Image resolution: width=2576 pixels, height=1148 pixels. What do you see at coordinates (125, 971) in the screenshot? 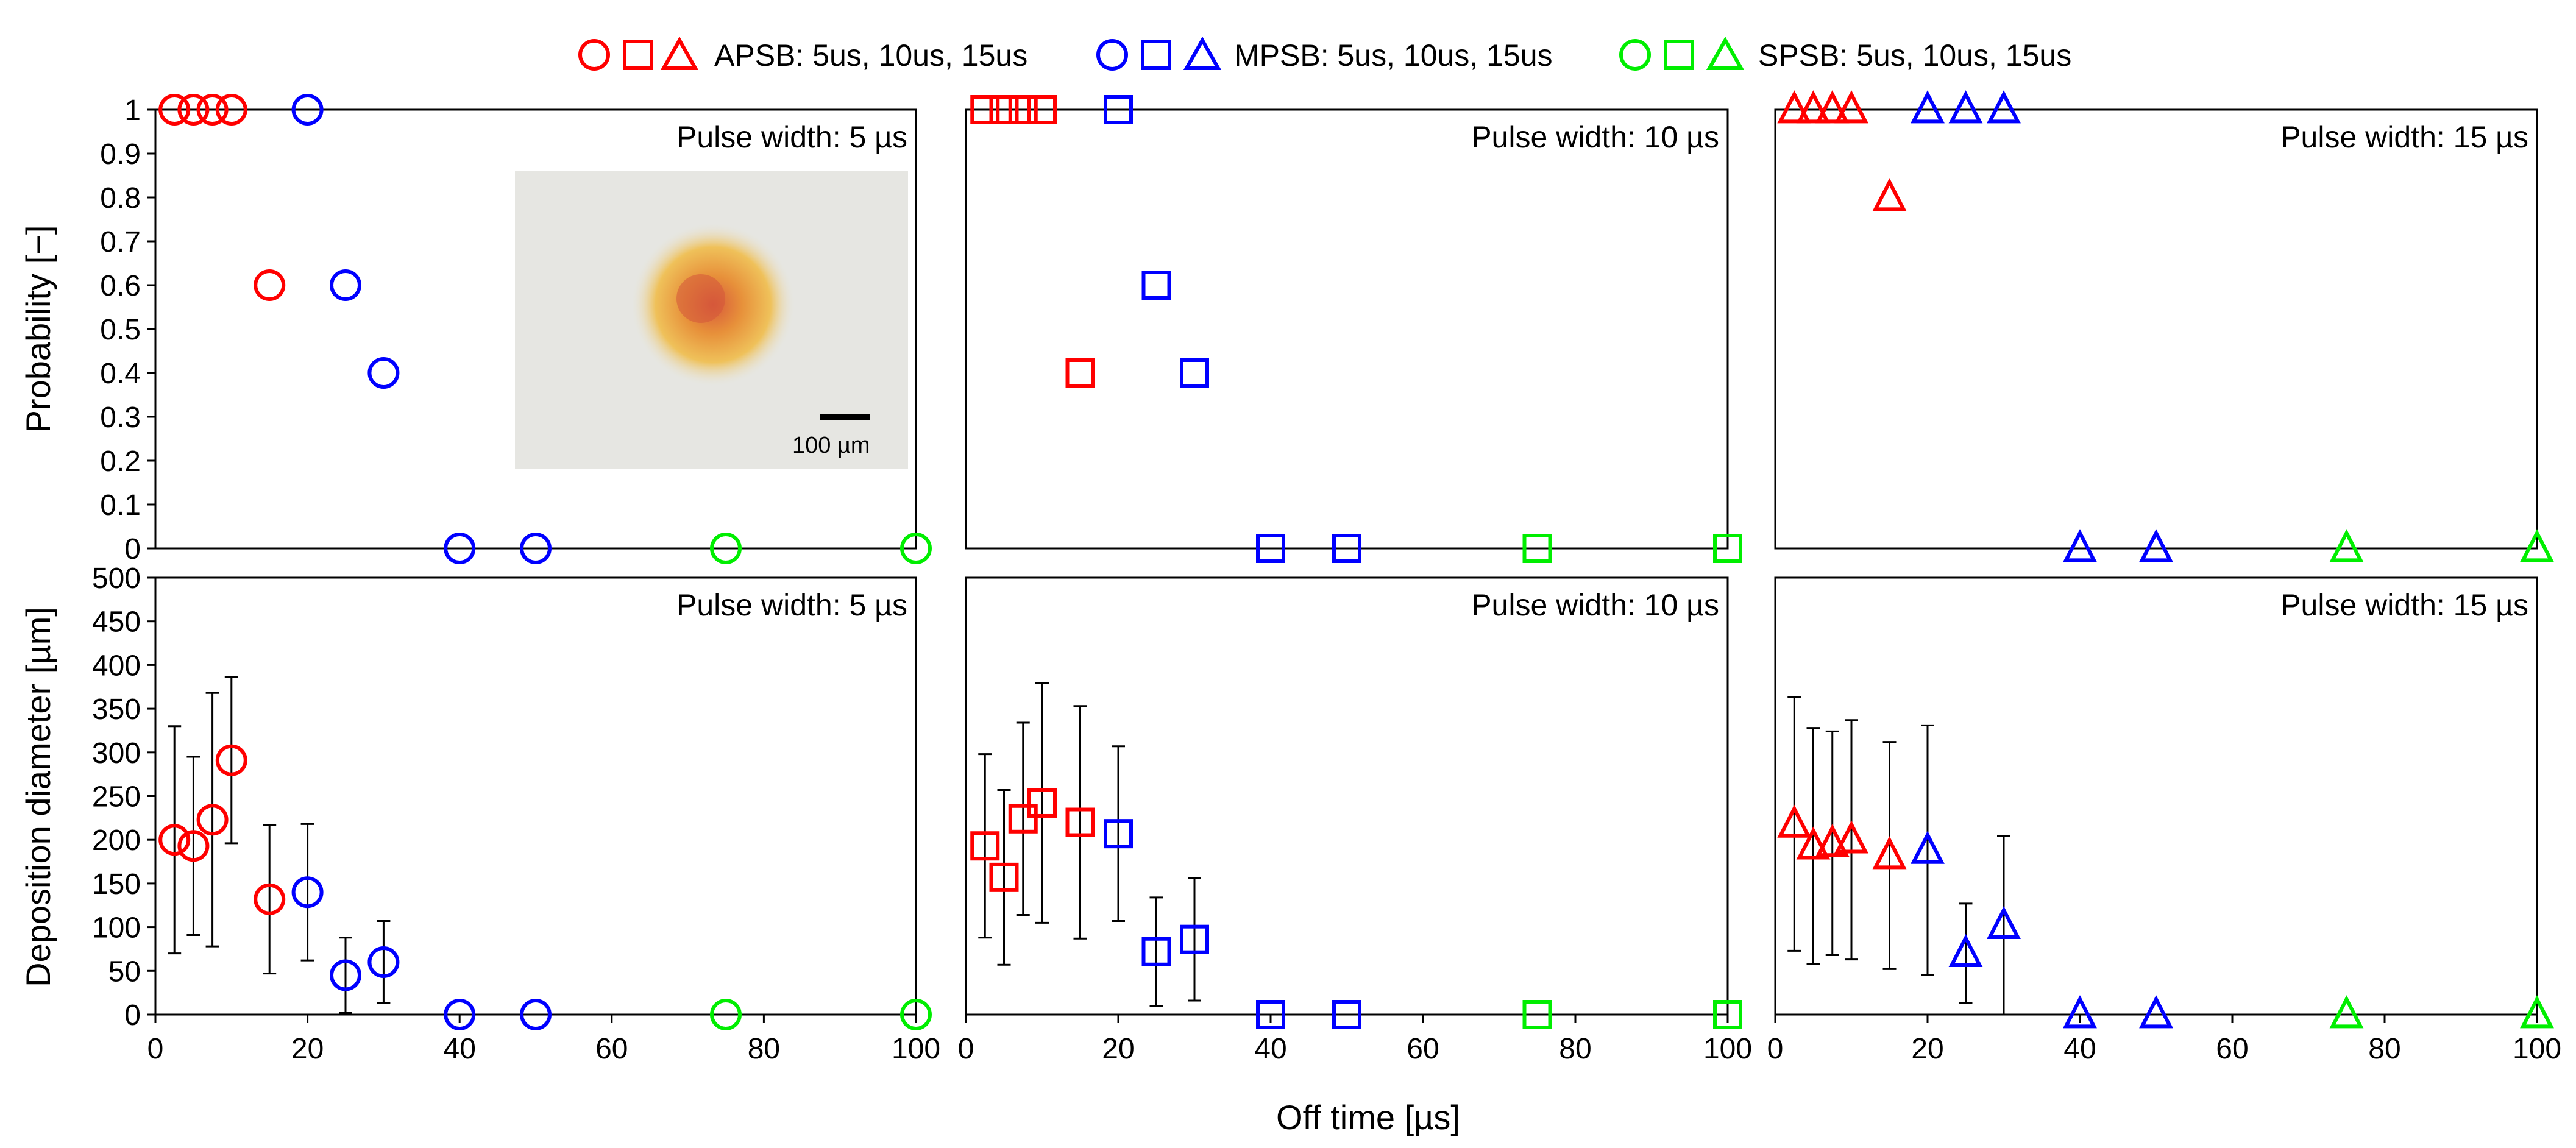
I see `y-tick-label: 50` at bounding box center [125, 971].